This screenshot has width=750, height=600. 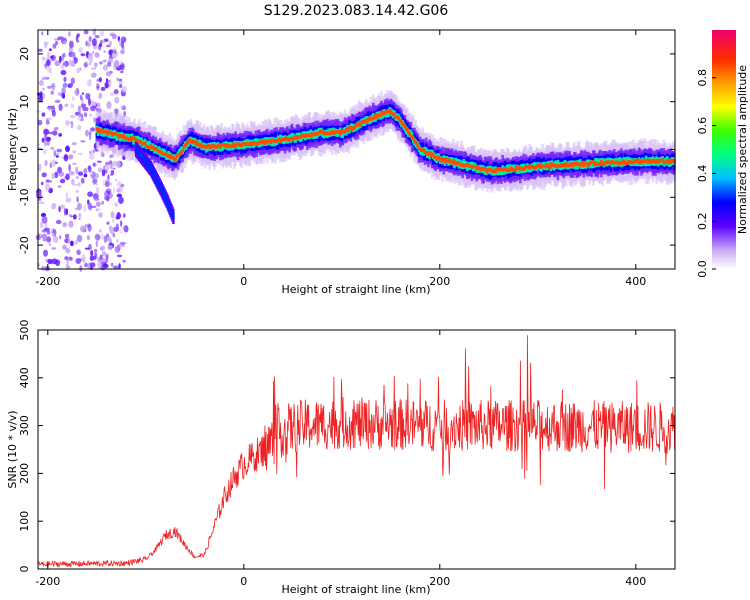 What do you see at coordinates (742, 149) in the screenshot?
I see `colorbar-label: Normalized spectral amplitude` at bounding box center [742, 149].